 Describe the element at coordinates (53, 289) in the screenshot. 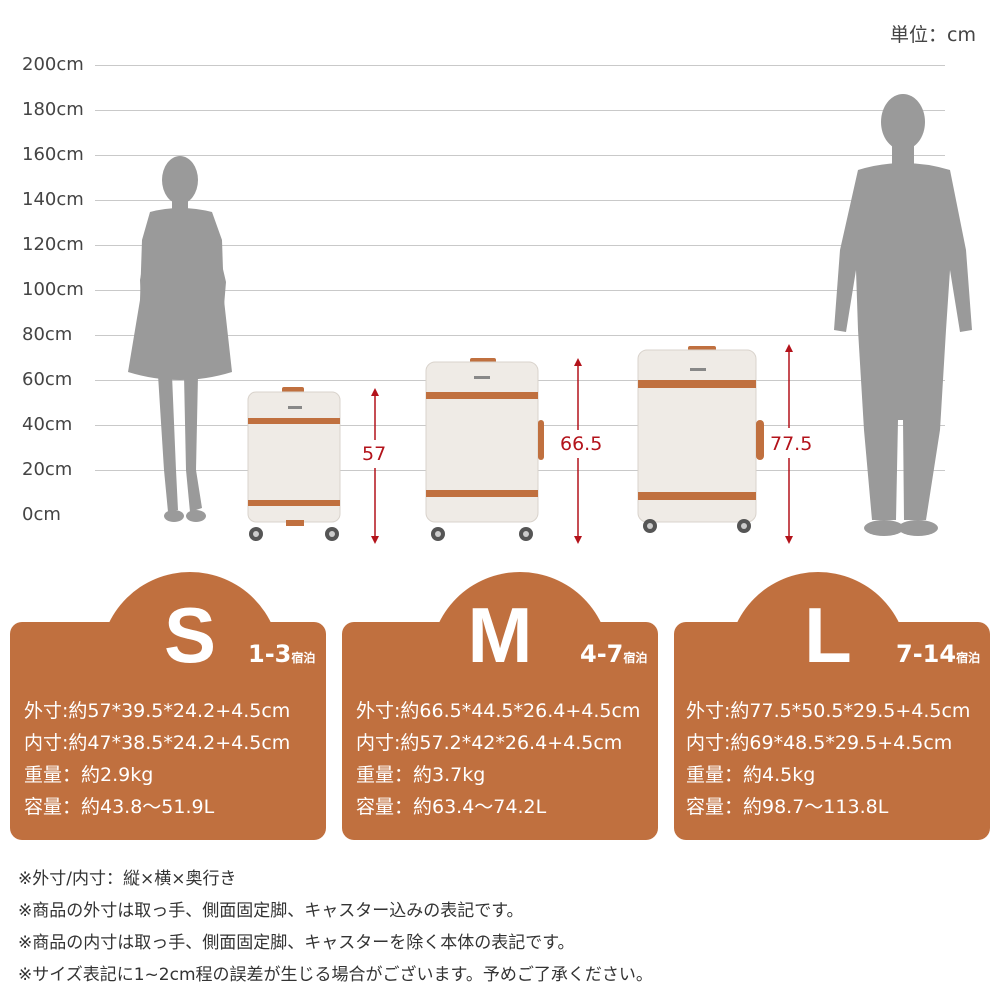

I see `scale-tick-label: 100cm` at that location.